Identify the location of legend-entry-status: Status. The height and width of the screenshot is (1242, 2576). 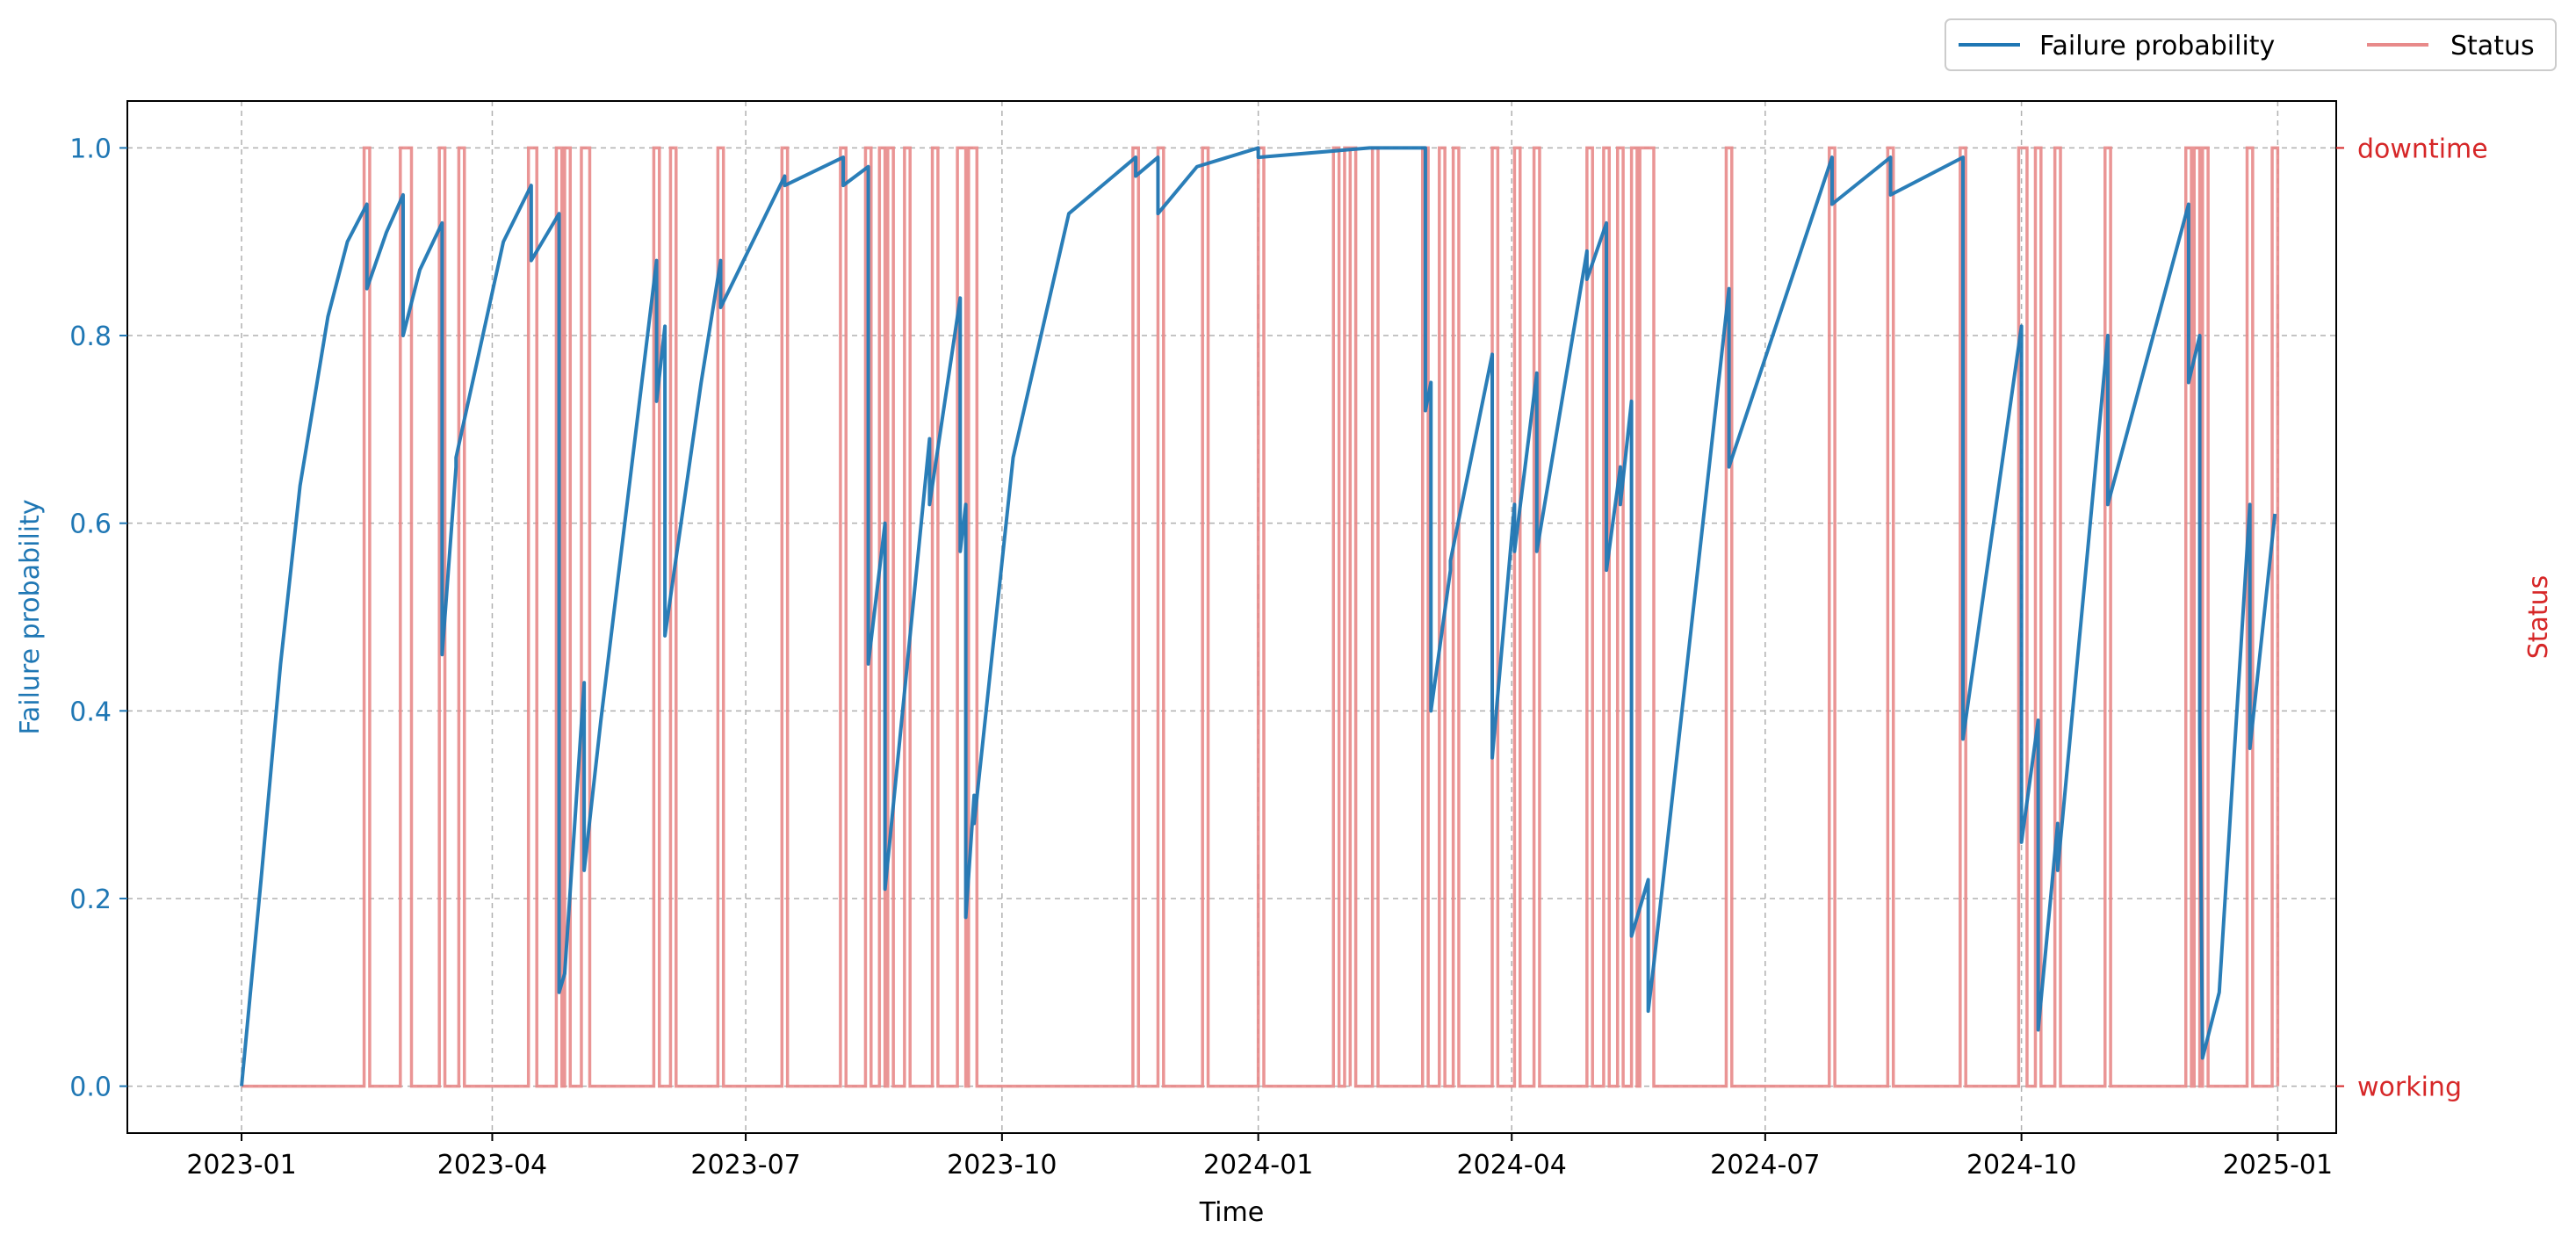
(2492, 46).